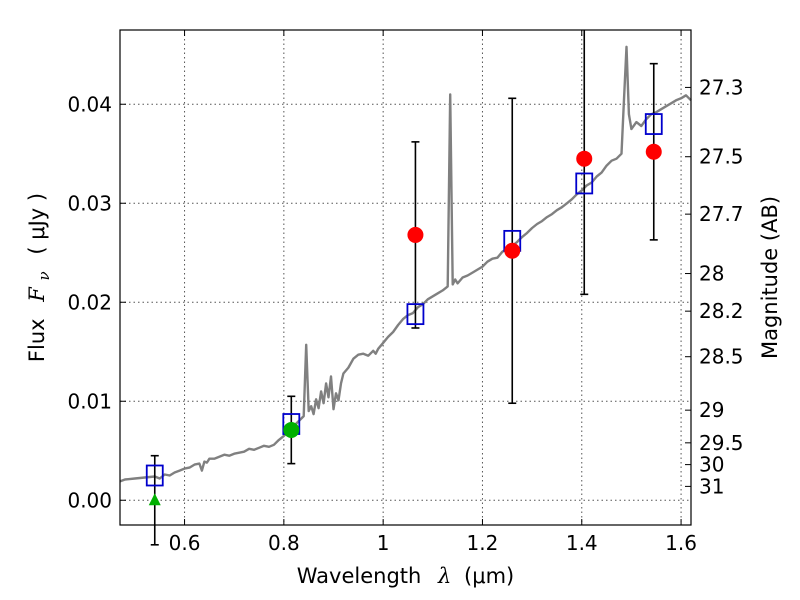  Describe the element at coordinates (711, 410) in the screenshot. I see `right-tick-label: 29` at that location.